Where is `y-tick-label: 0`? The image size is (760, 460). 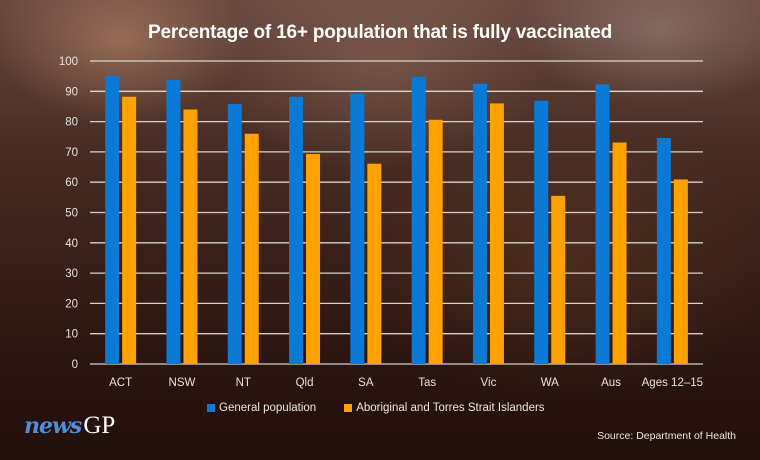 y-tick-label: 0 is located at coordinates (75, 365).